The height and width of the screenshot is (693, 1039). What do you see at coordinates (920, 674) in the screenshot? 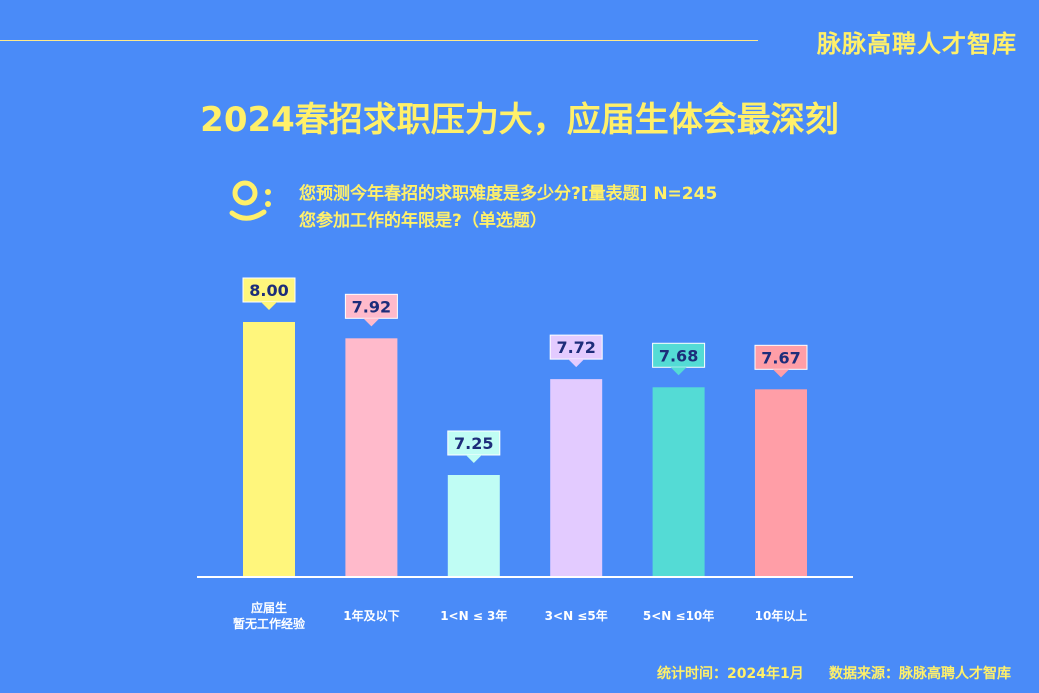
I see `footer-data-source: 数据来源：脉脉高聘人才智库` at bounding box center [920, 674].